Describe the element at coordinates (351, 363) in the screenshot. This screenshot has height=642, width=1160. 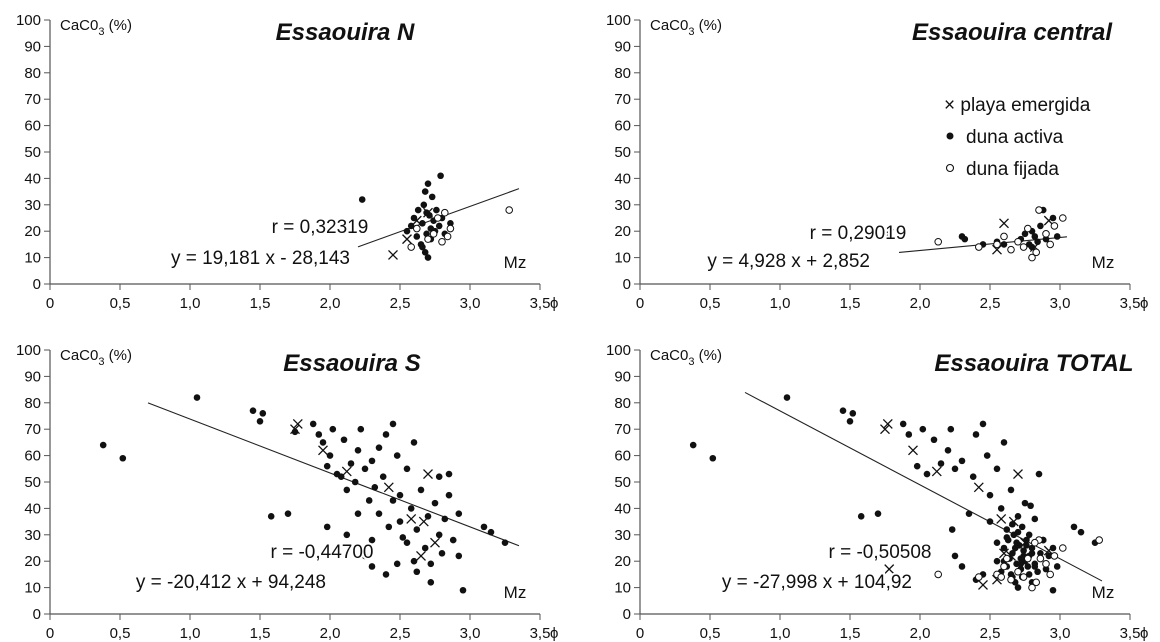
I see `chart-title: Essaouira S` at that location.